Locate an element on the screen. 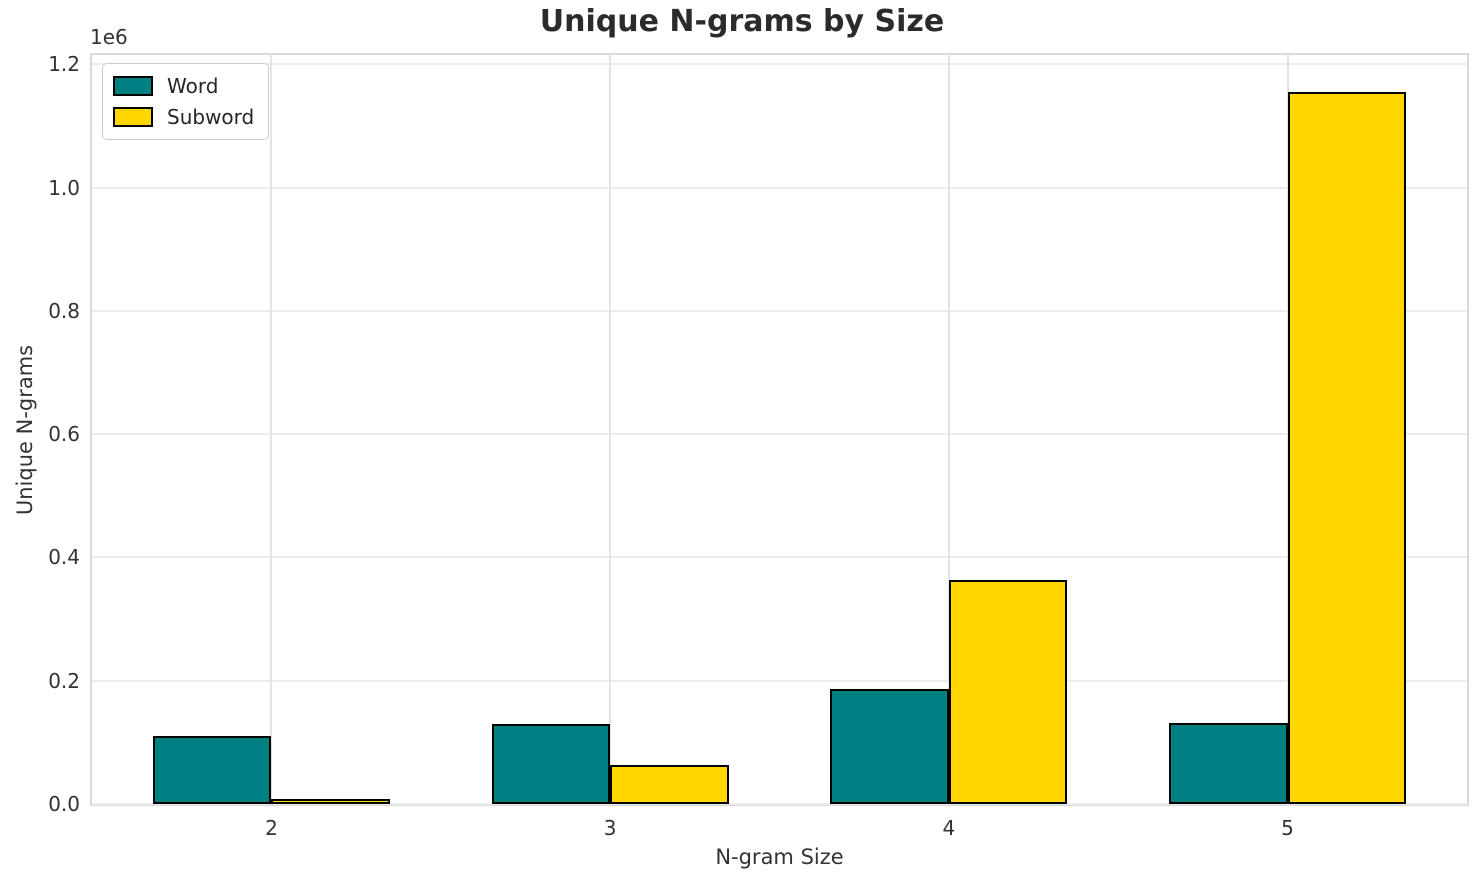  x-axis-label: N-gram Size is located at coordinates (779, 857).